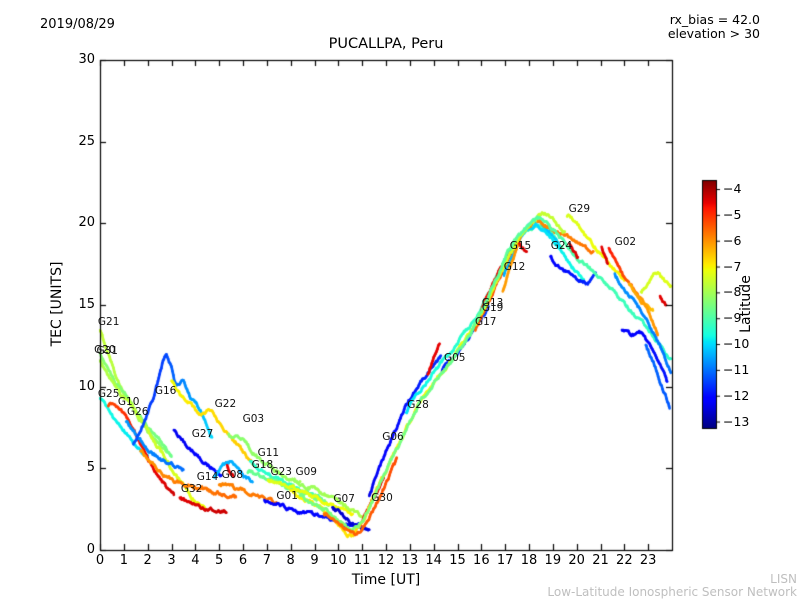  What do you see at coordinates (783, 579) in the screenshot?
I see `watermark-lisn: LISN` at bounding box center [783, 579].